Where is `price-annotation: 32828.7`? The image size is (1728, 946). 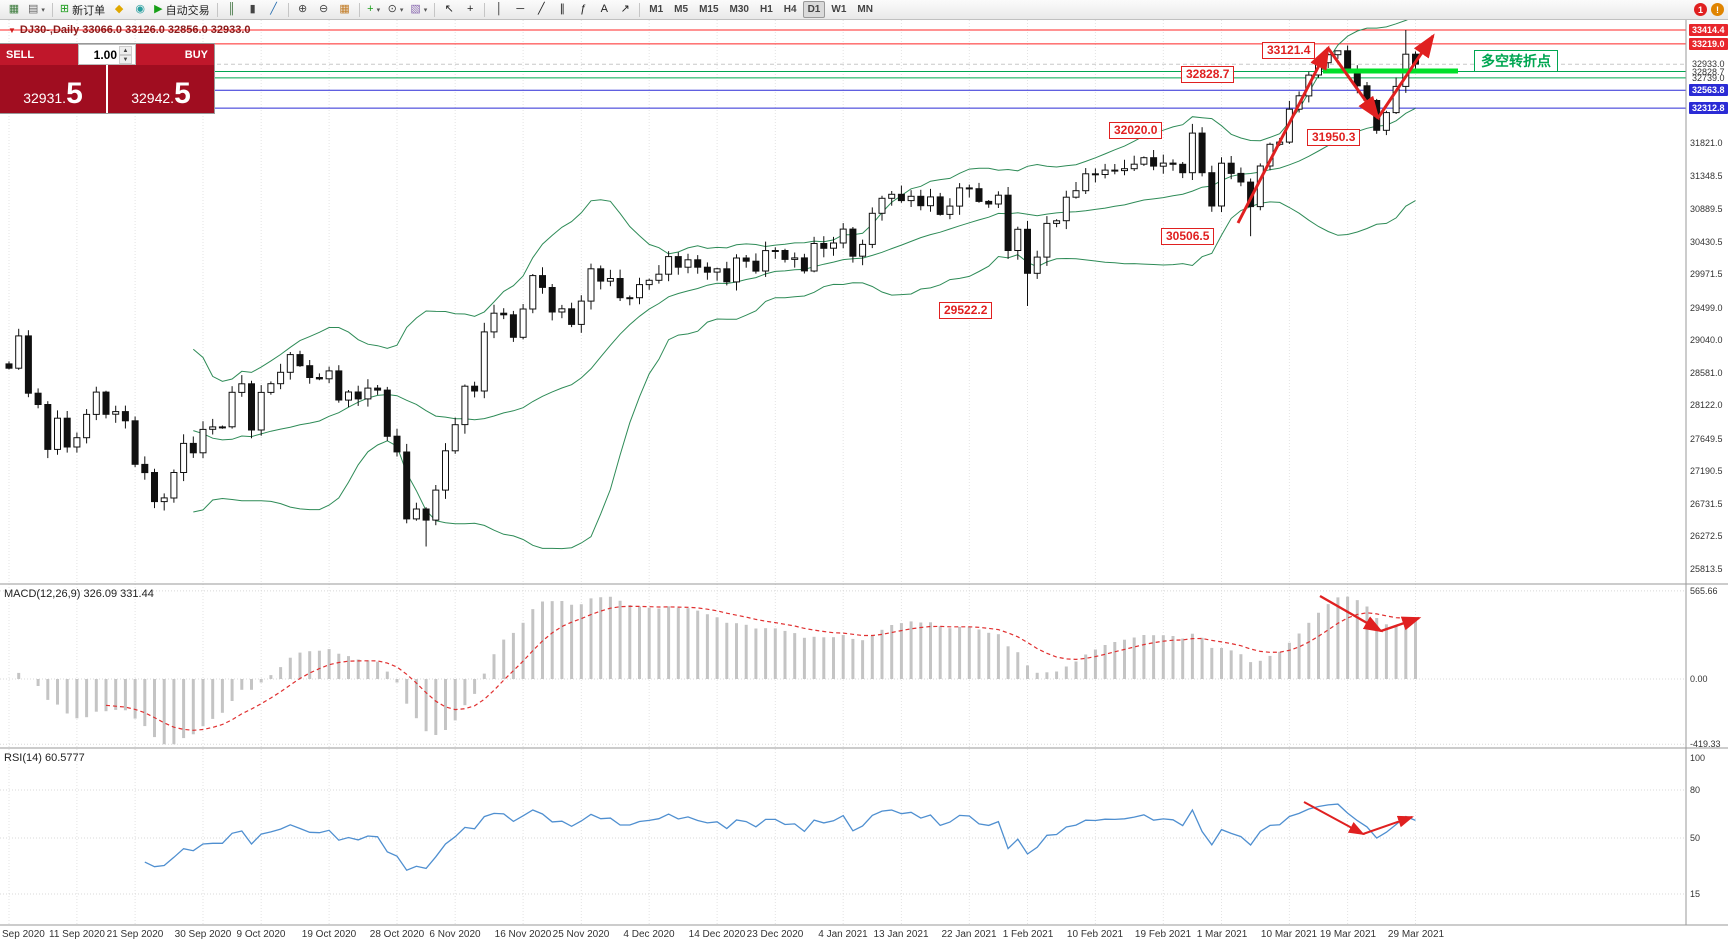 price-annotation: 32828.7 is located at coordinates (1208, 74).